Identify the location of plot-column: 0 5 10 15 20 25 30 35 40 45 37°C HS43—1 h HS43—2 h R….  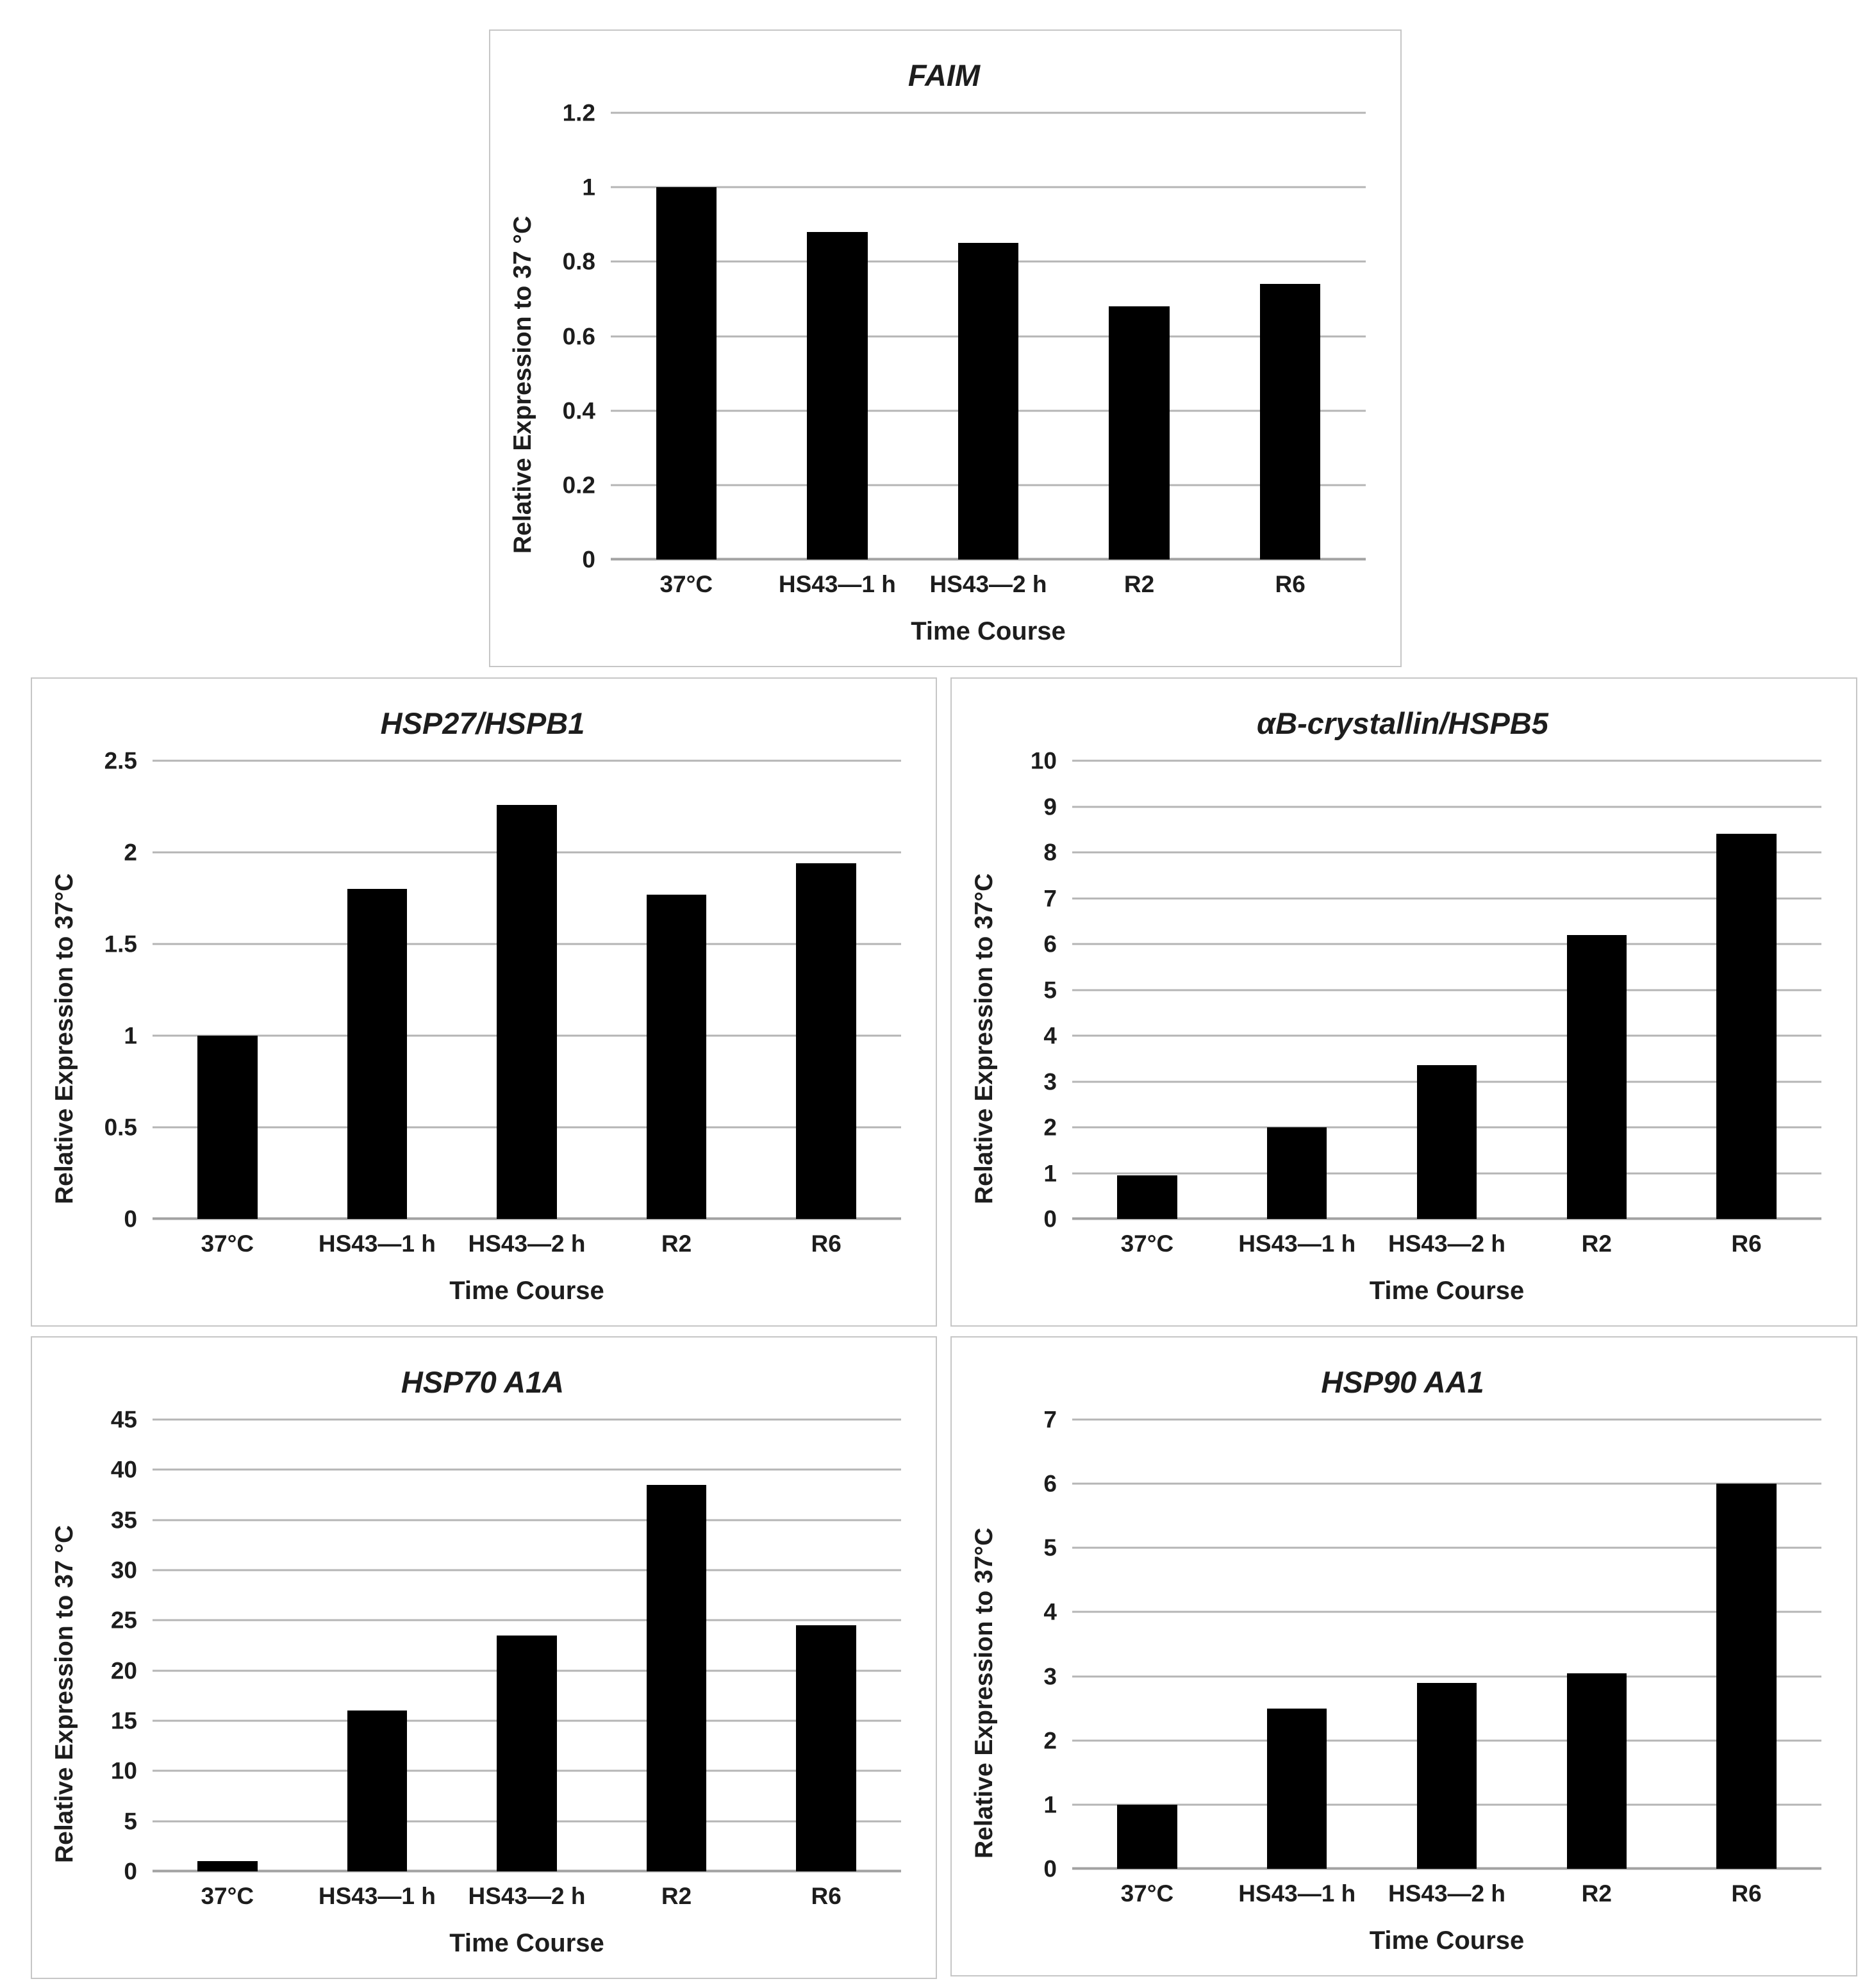
(504, 1688).